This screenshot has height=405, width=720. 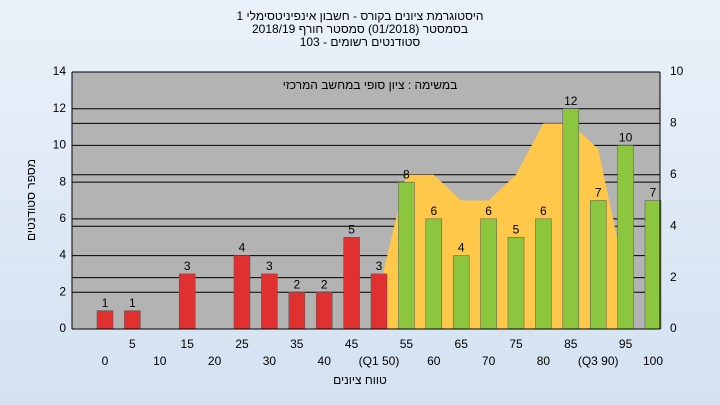 What do you see at coordinates (60, 108) in the screenshot?
I see `y-tick-label: 12` at bounding box center [60, 108].